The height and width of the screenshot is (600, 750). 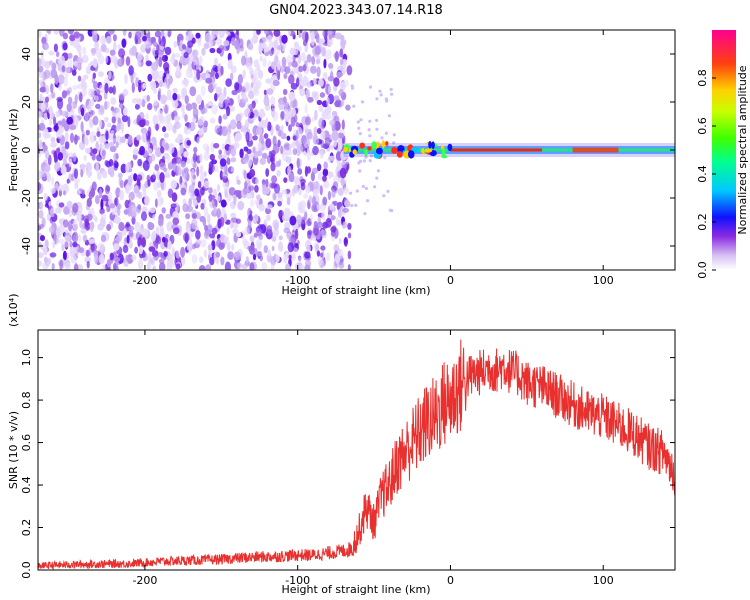 I want to click on colorbar-tick-label: 0.2, so click(x=702, y=222).